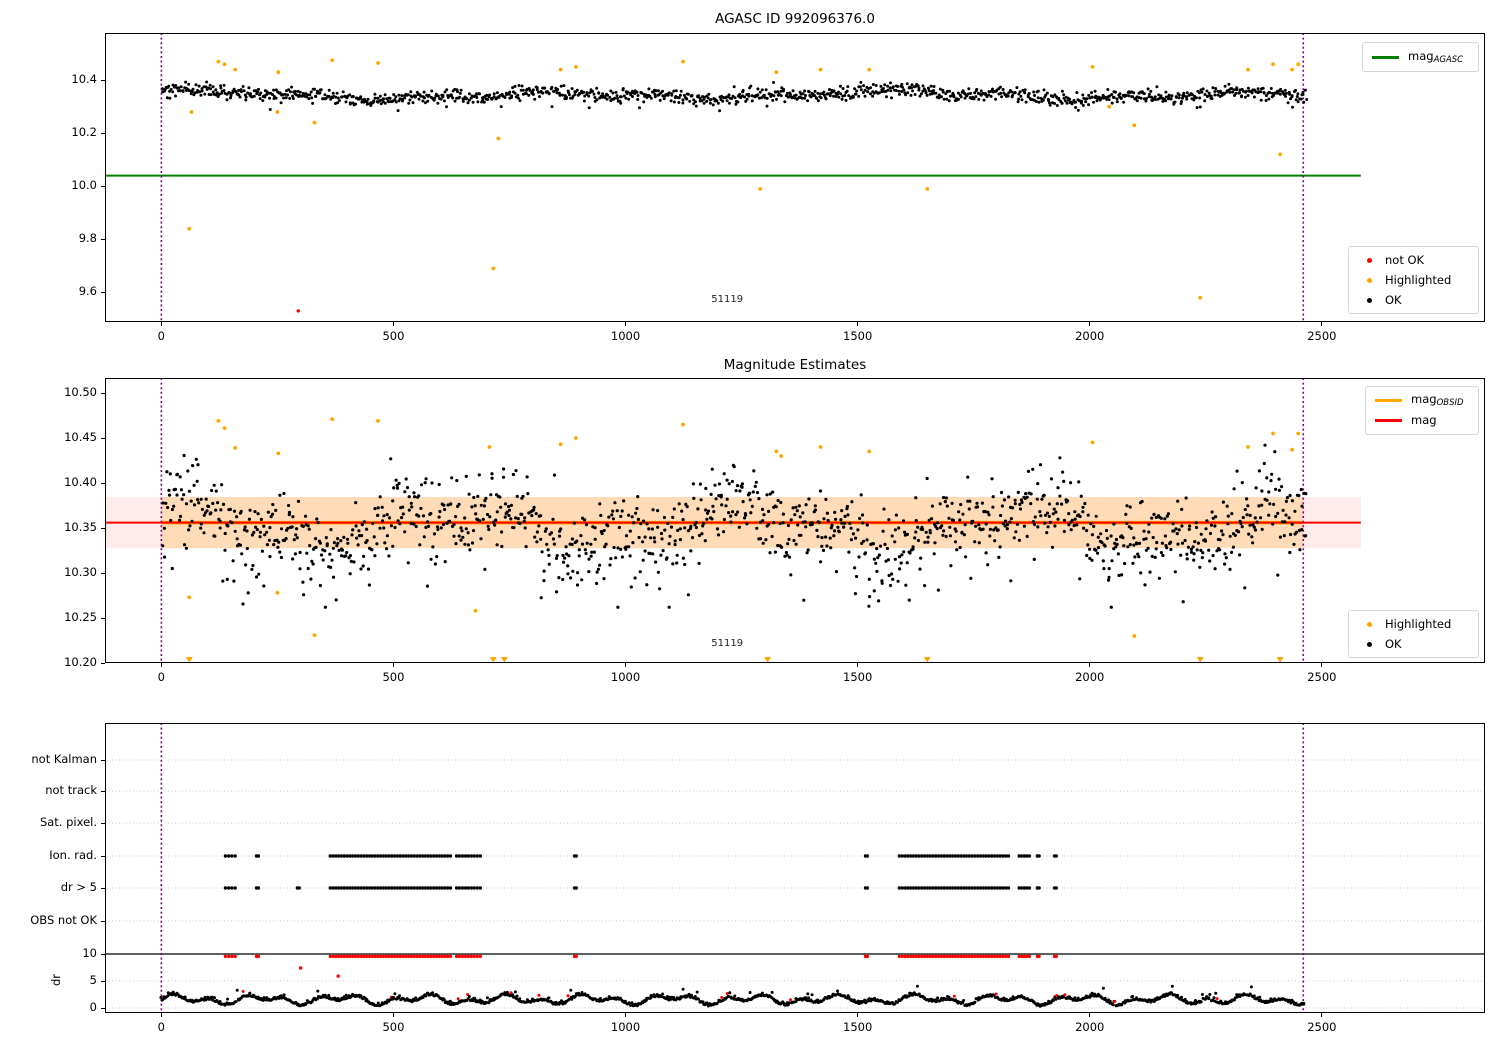  What do you see at coordinates (1436, 57) in the screenshot?
I see `legend-label: magAGASC` at bounding box center [1436, 57].